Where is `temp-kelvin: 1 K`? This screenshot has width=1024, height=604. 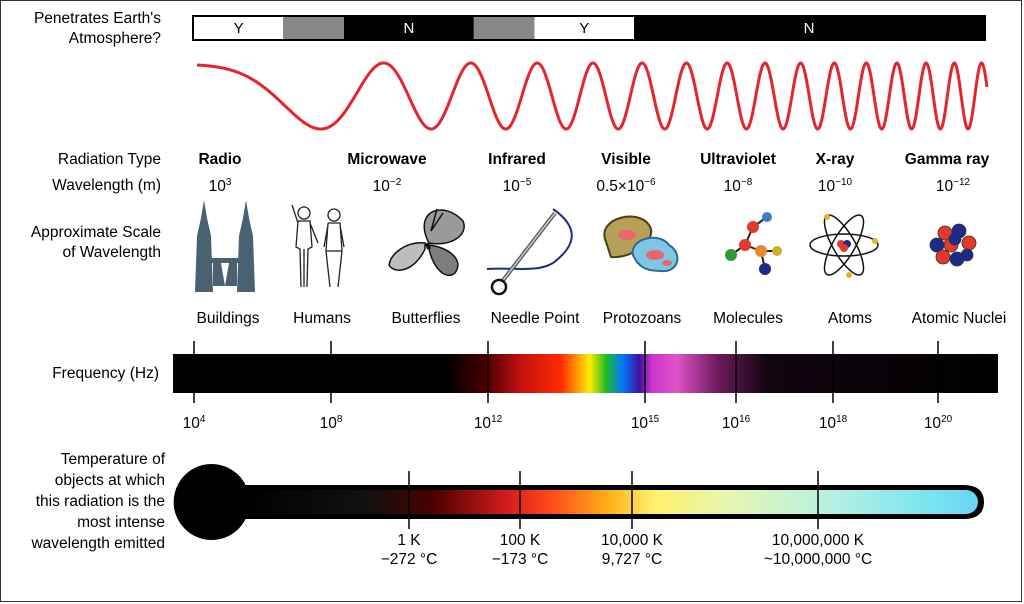
temp-kelvin: 1 K is located at coordinates (409, 540).